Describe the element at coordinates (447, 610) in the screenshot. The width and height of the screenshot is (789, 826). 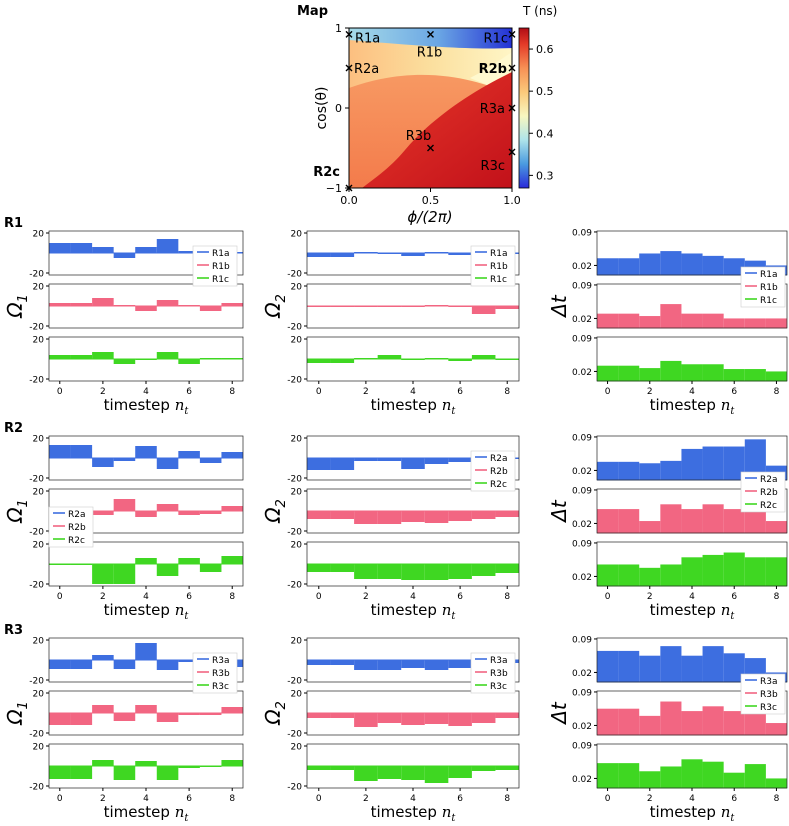
I see `x-axis-label-var: n` at that location.